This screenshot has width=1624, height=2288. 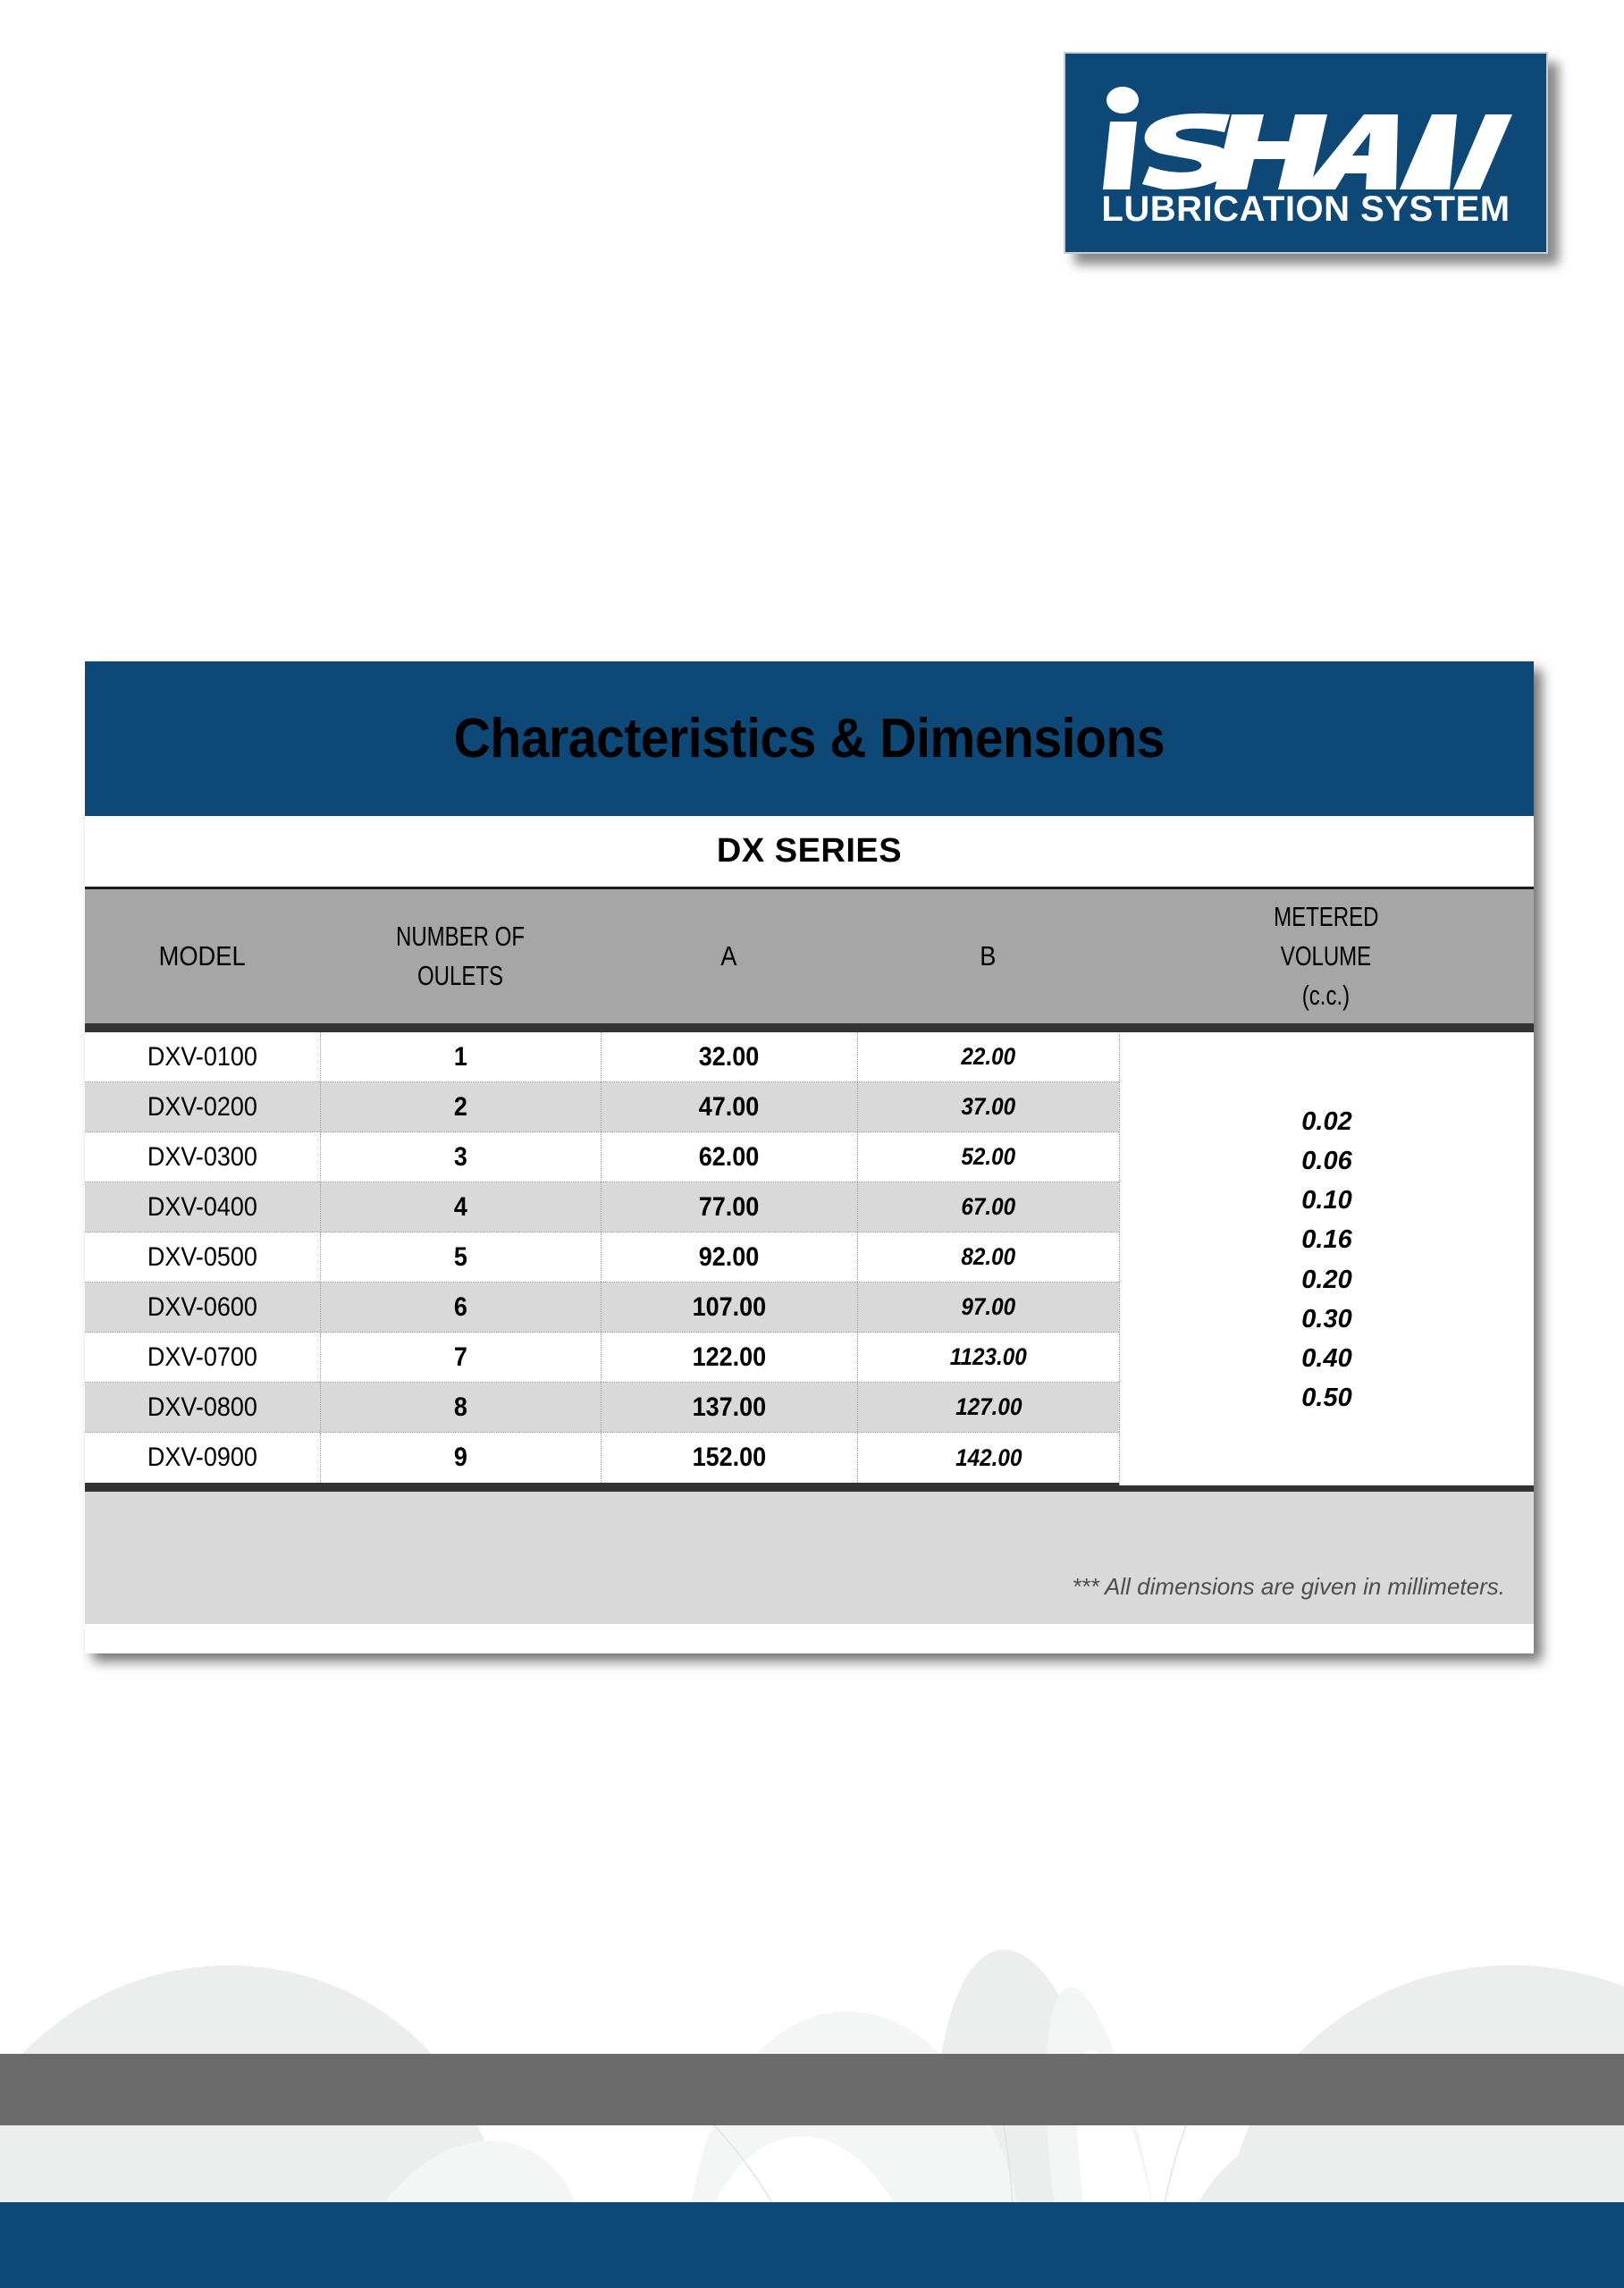 I want to click on header-mv-label: METERED VOLUME (c.c.), so click(x=1325, y=956).